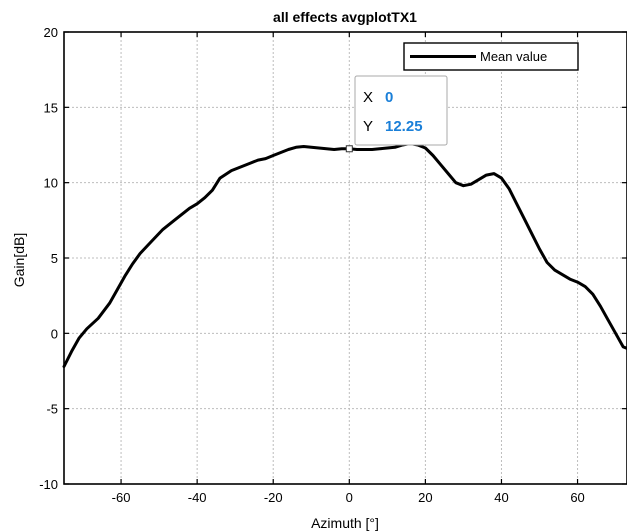  What do you see at coordinates (54, 333) in the screenshot?
I see `y-tick-label: 0` at bounding box center [54, 333].